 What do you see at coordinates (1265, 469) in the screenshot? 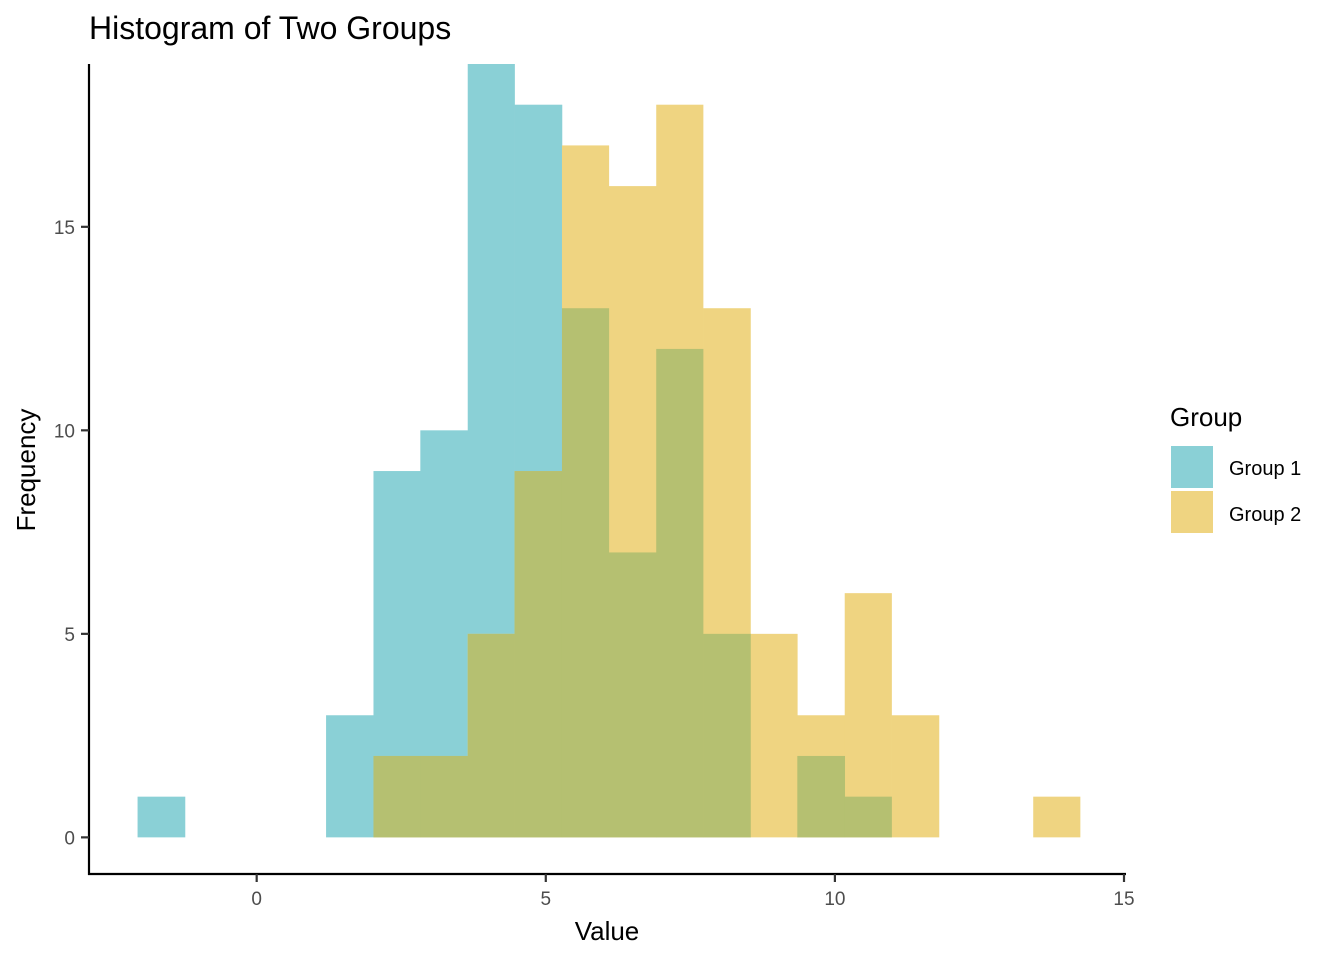
I see `legend-label-group-1: Group 1` at bounding box center [1265, 469].